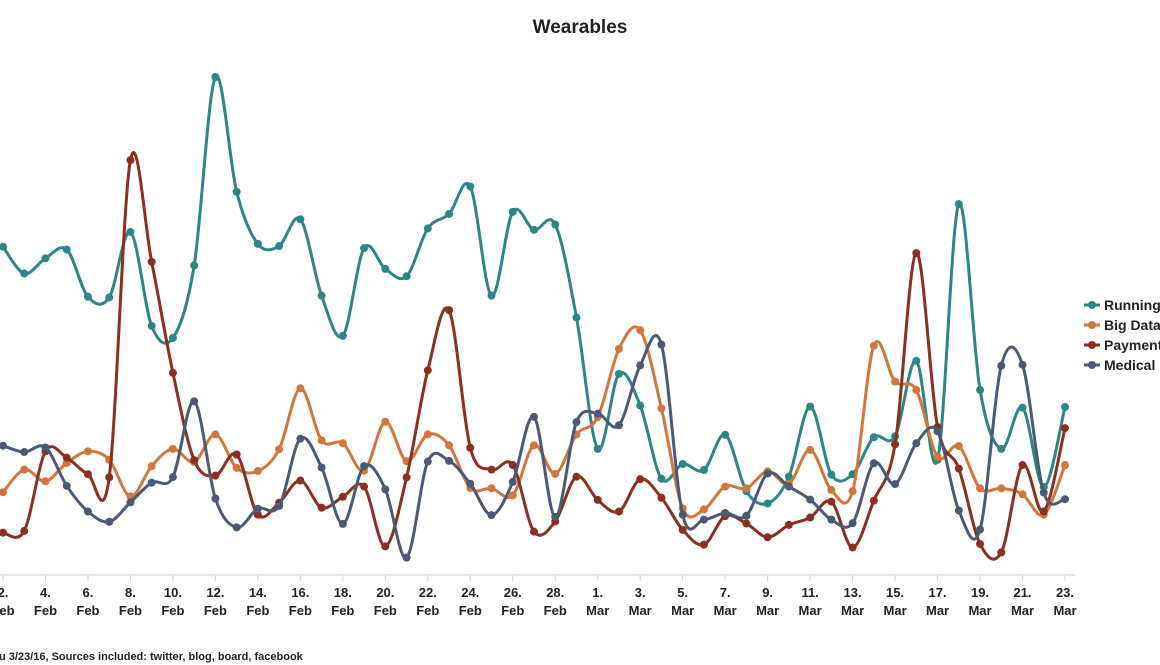 This screenshot has height=665, width=1160. What do you see at coordinates (958, 446) in the screenshot?
I see `data-point-big-data: 18. Mar: -4.8` at bounding box center [958, 446].